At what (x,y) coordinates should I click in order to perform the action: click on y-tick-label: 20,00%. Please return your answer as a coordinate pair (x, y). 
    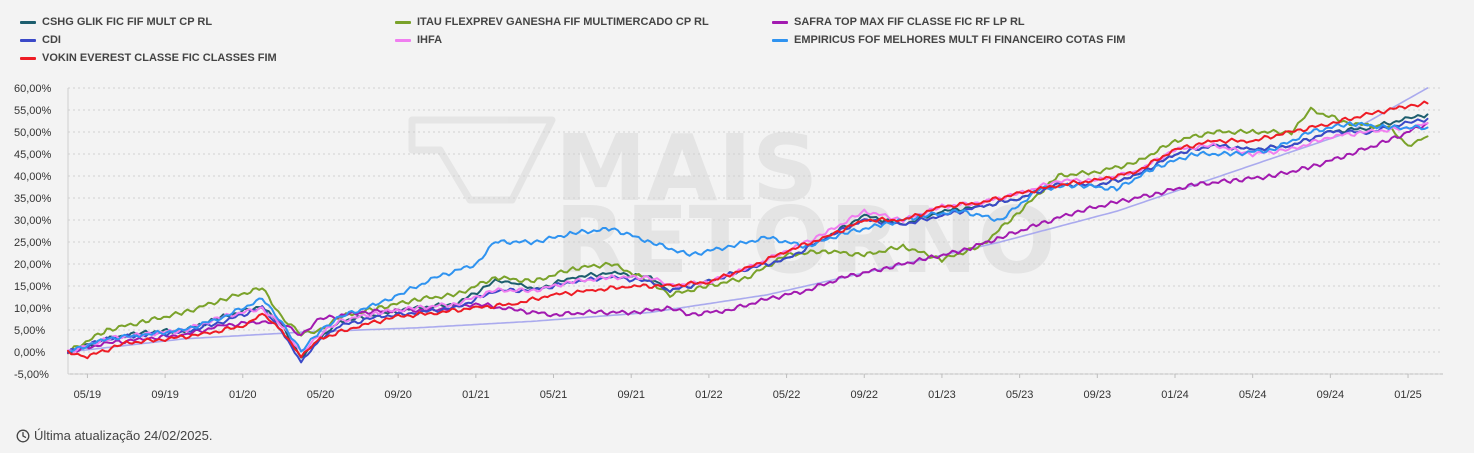
    Looking at the image, I should click on (33, 265).